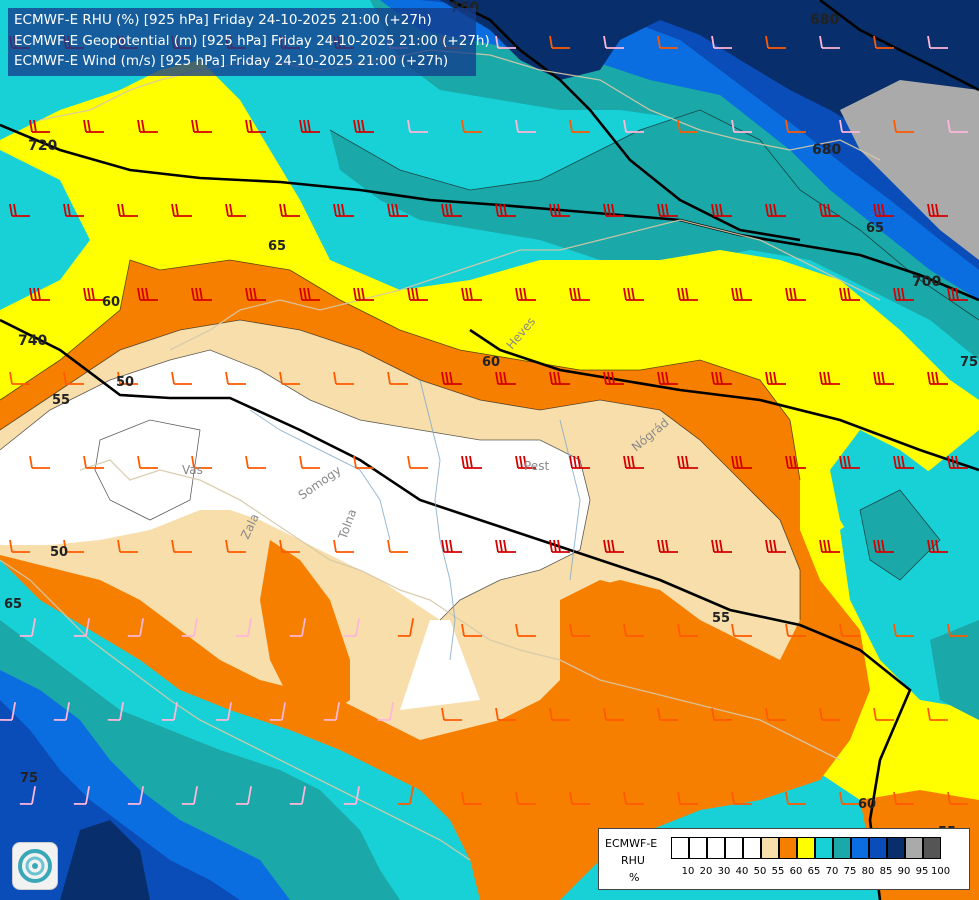  I want to click on legend-tick-label: 75, so click(850, 871).